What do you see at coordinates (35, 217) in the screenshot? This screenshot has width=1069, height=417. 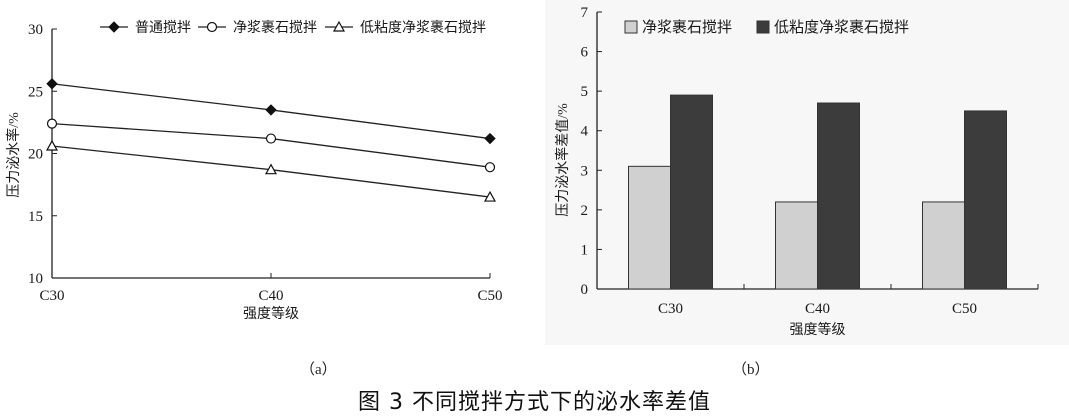 I see `y-tick-label: 15` at bounding box center [35, 217].